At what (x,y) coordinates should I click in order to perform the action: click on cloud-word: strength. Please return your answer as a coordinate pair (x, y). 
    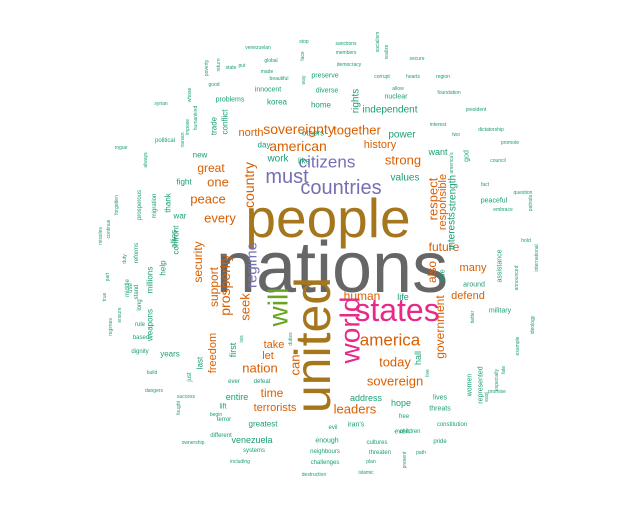
    Looking at the image, I should click on (453, 193).